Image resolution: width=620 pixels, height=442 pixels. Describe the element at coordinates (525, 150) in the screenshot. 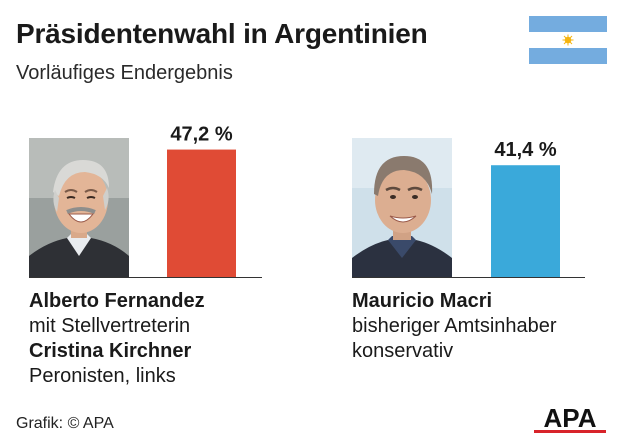

I see `value-label-macri: 41,4 %` at that location.